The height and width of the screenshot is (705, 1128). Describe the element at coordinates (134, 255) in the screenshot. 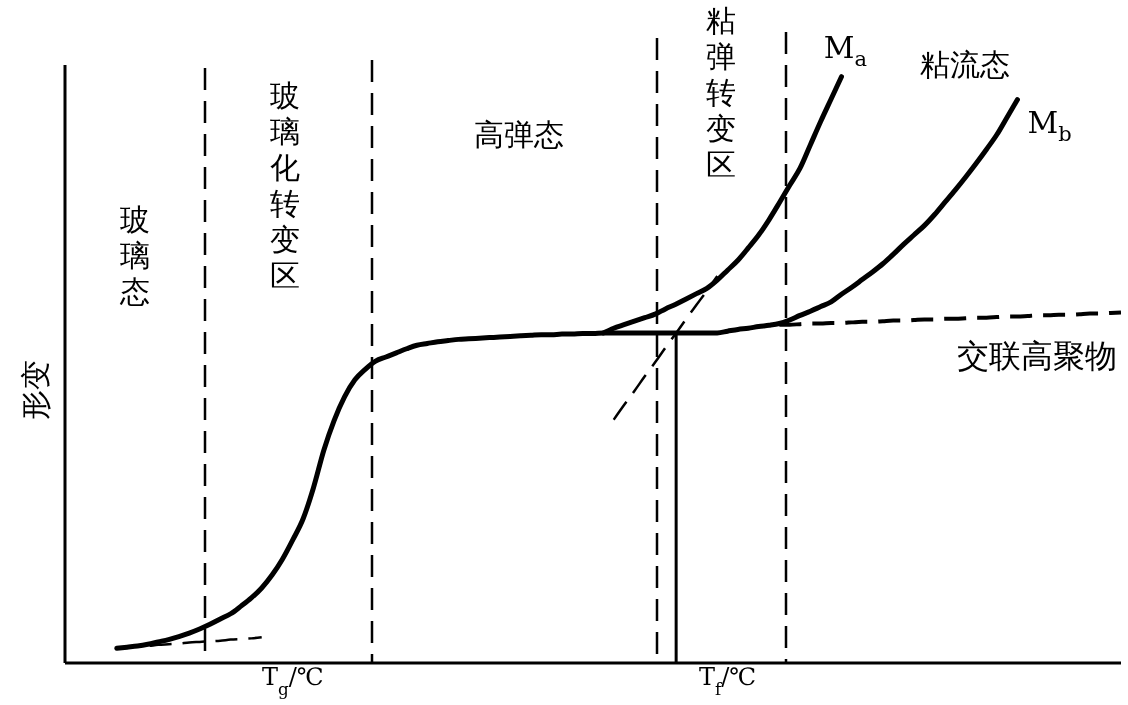

I see `annotation: 玻璃态` at that location.